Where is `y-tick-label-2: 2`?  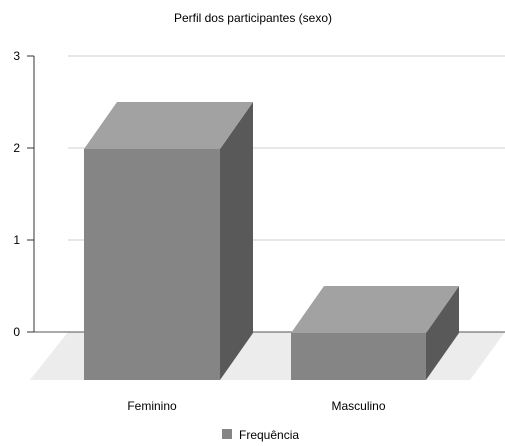
y-tick-label-2: 2 is located at coordinates (16, 148).